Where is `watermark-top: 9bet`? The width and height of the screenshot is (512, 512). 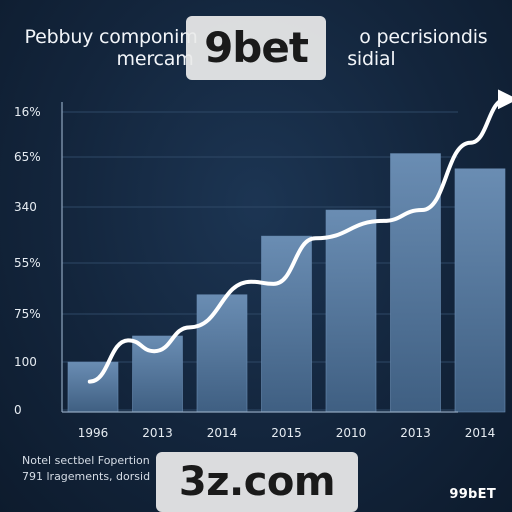
watermark-top: 9bet is located at coordinates (256, 48).